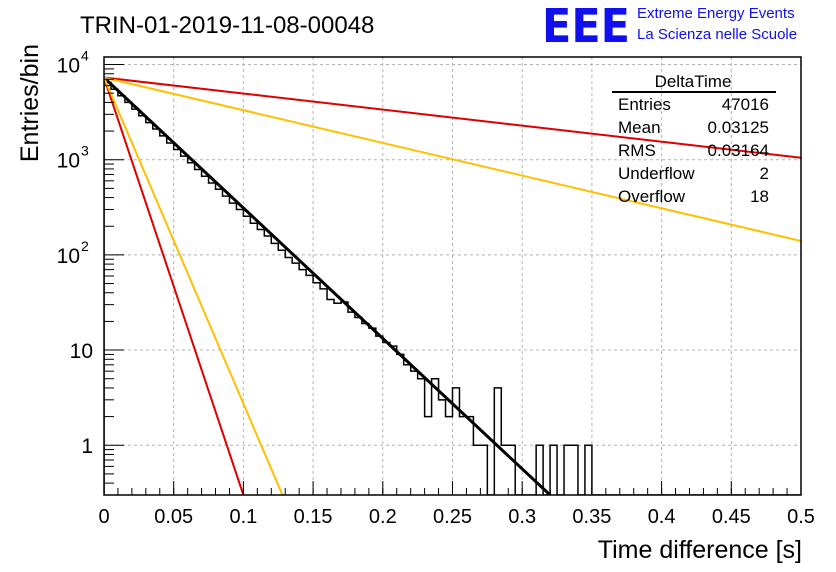 Image resolution: width=836 pixels, height=572 pixels. What do you see at coordinates (738, 150) in the screenshot?
I see `stats-value: 0.03164` at bounding box center [738, 150].